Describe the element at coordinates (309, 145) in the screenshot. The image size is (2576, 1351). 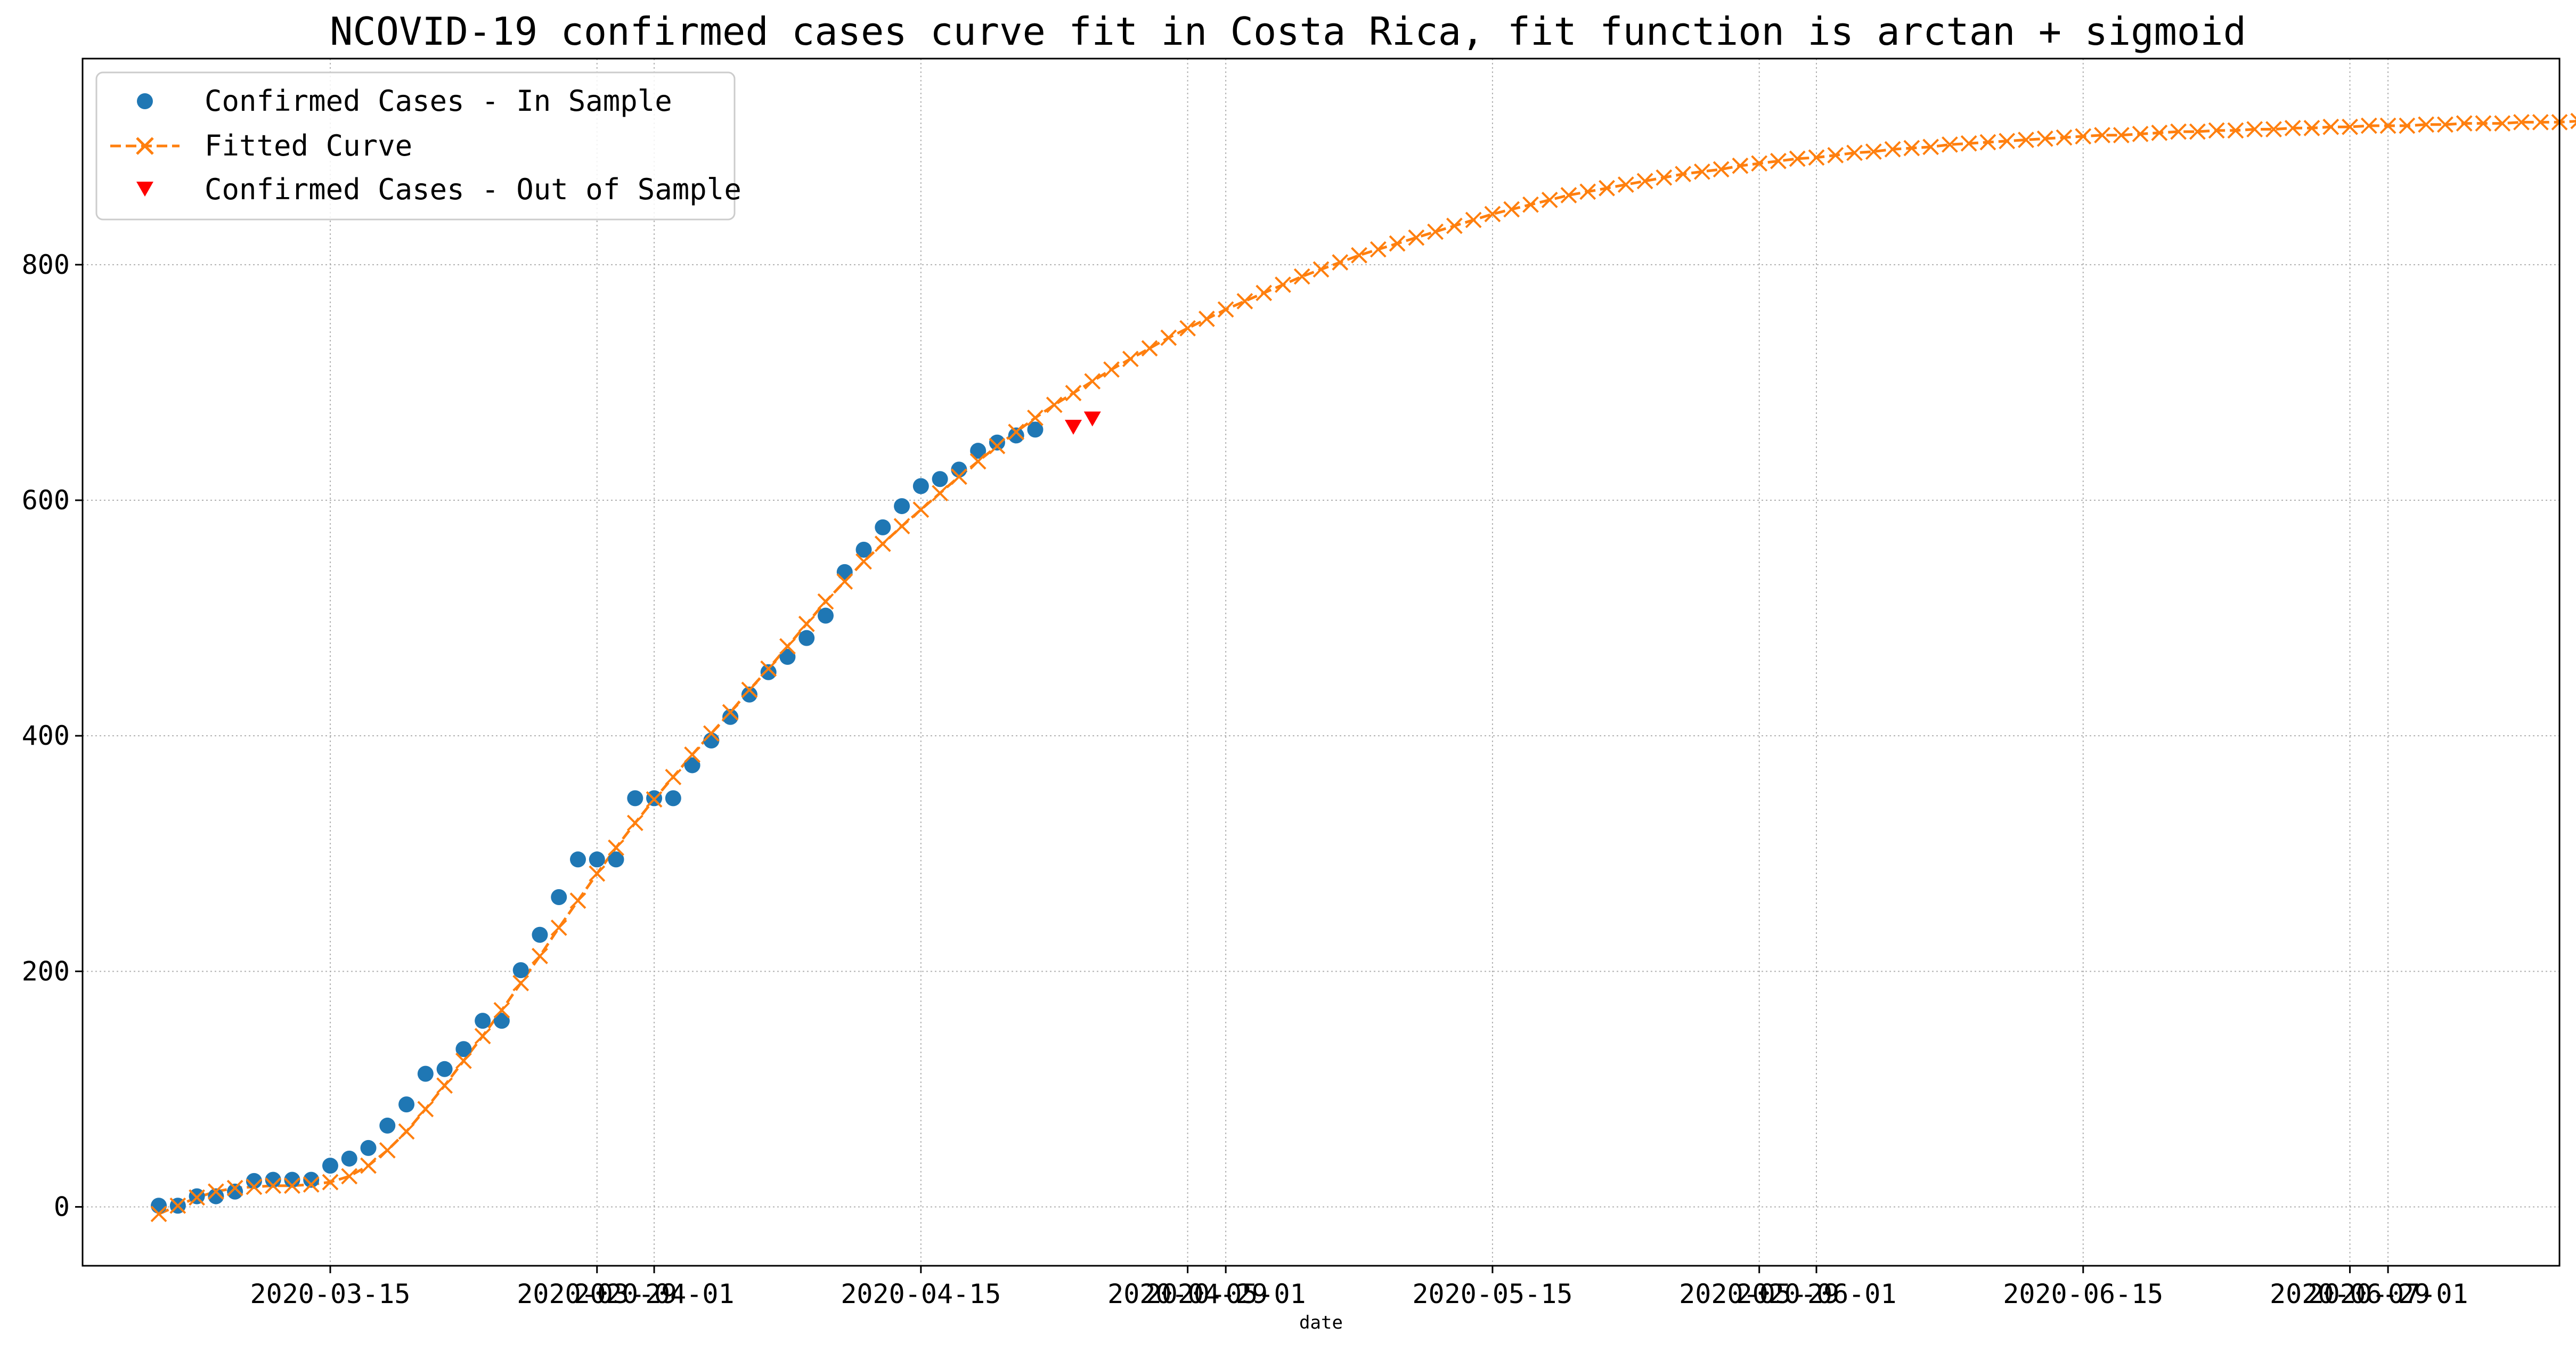
I see `legend-label-fitted-curve: Fitted Curve` at that location.